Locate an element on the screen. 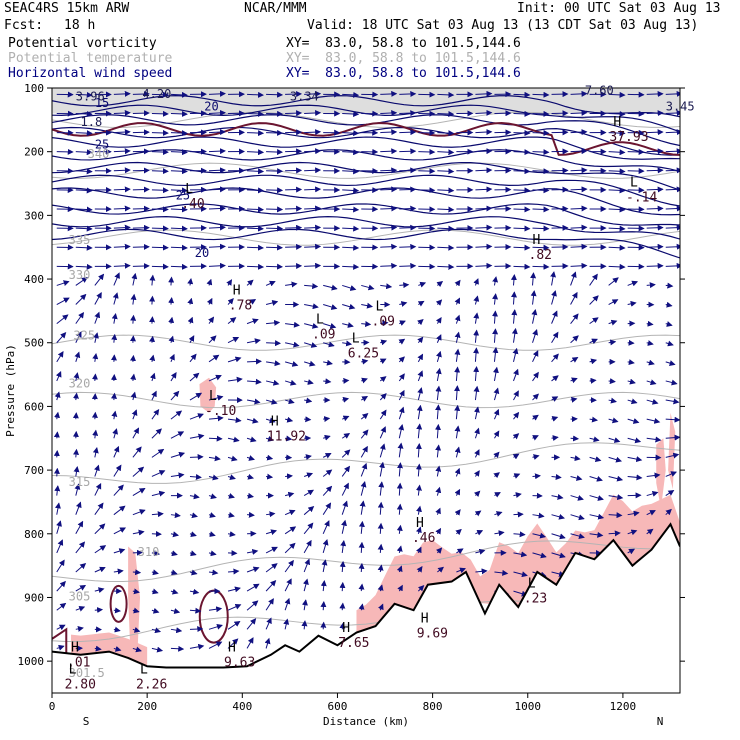 Image resolution: width=740 pixels, height=740 pixels. pv-high-marker: H is located at coordinates (232, 647).